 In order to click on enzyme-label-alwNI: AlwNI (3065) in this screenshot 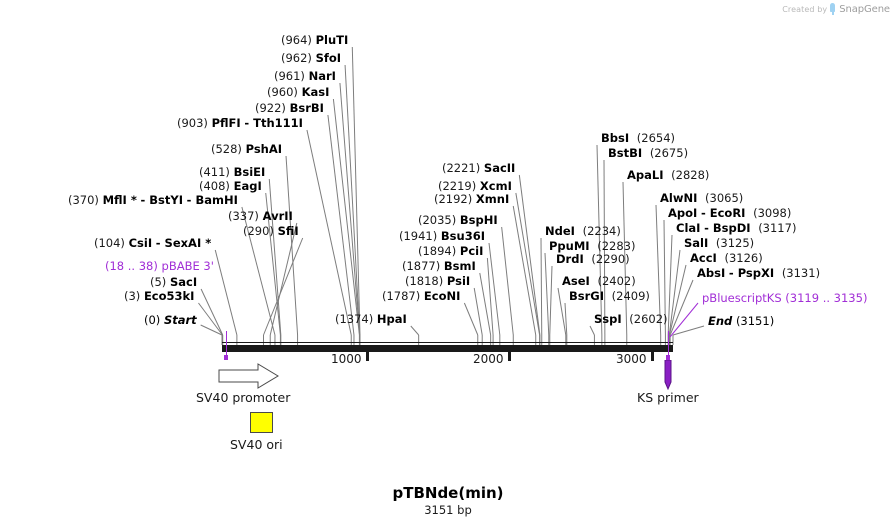, I will do `click(702, 198)`.